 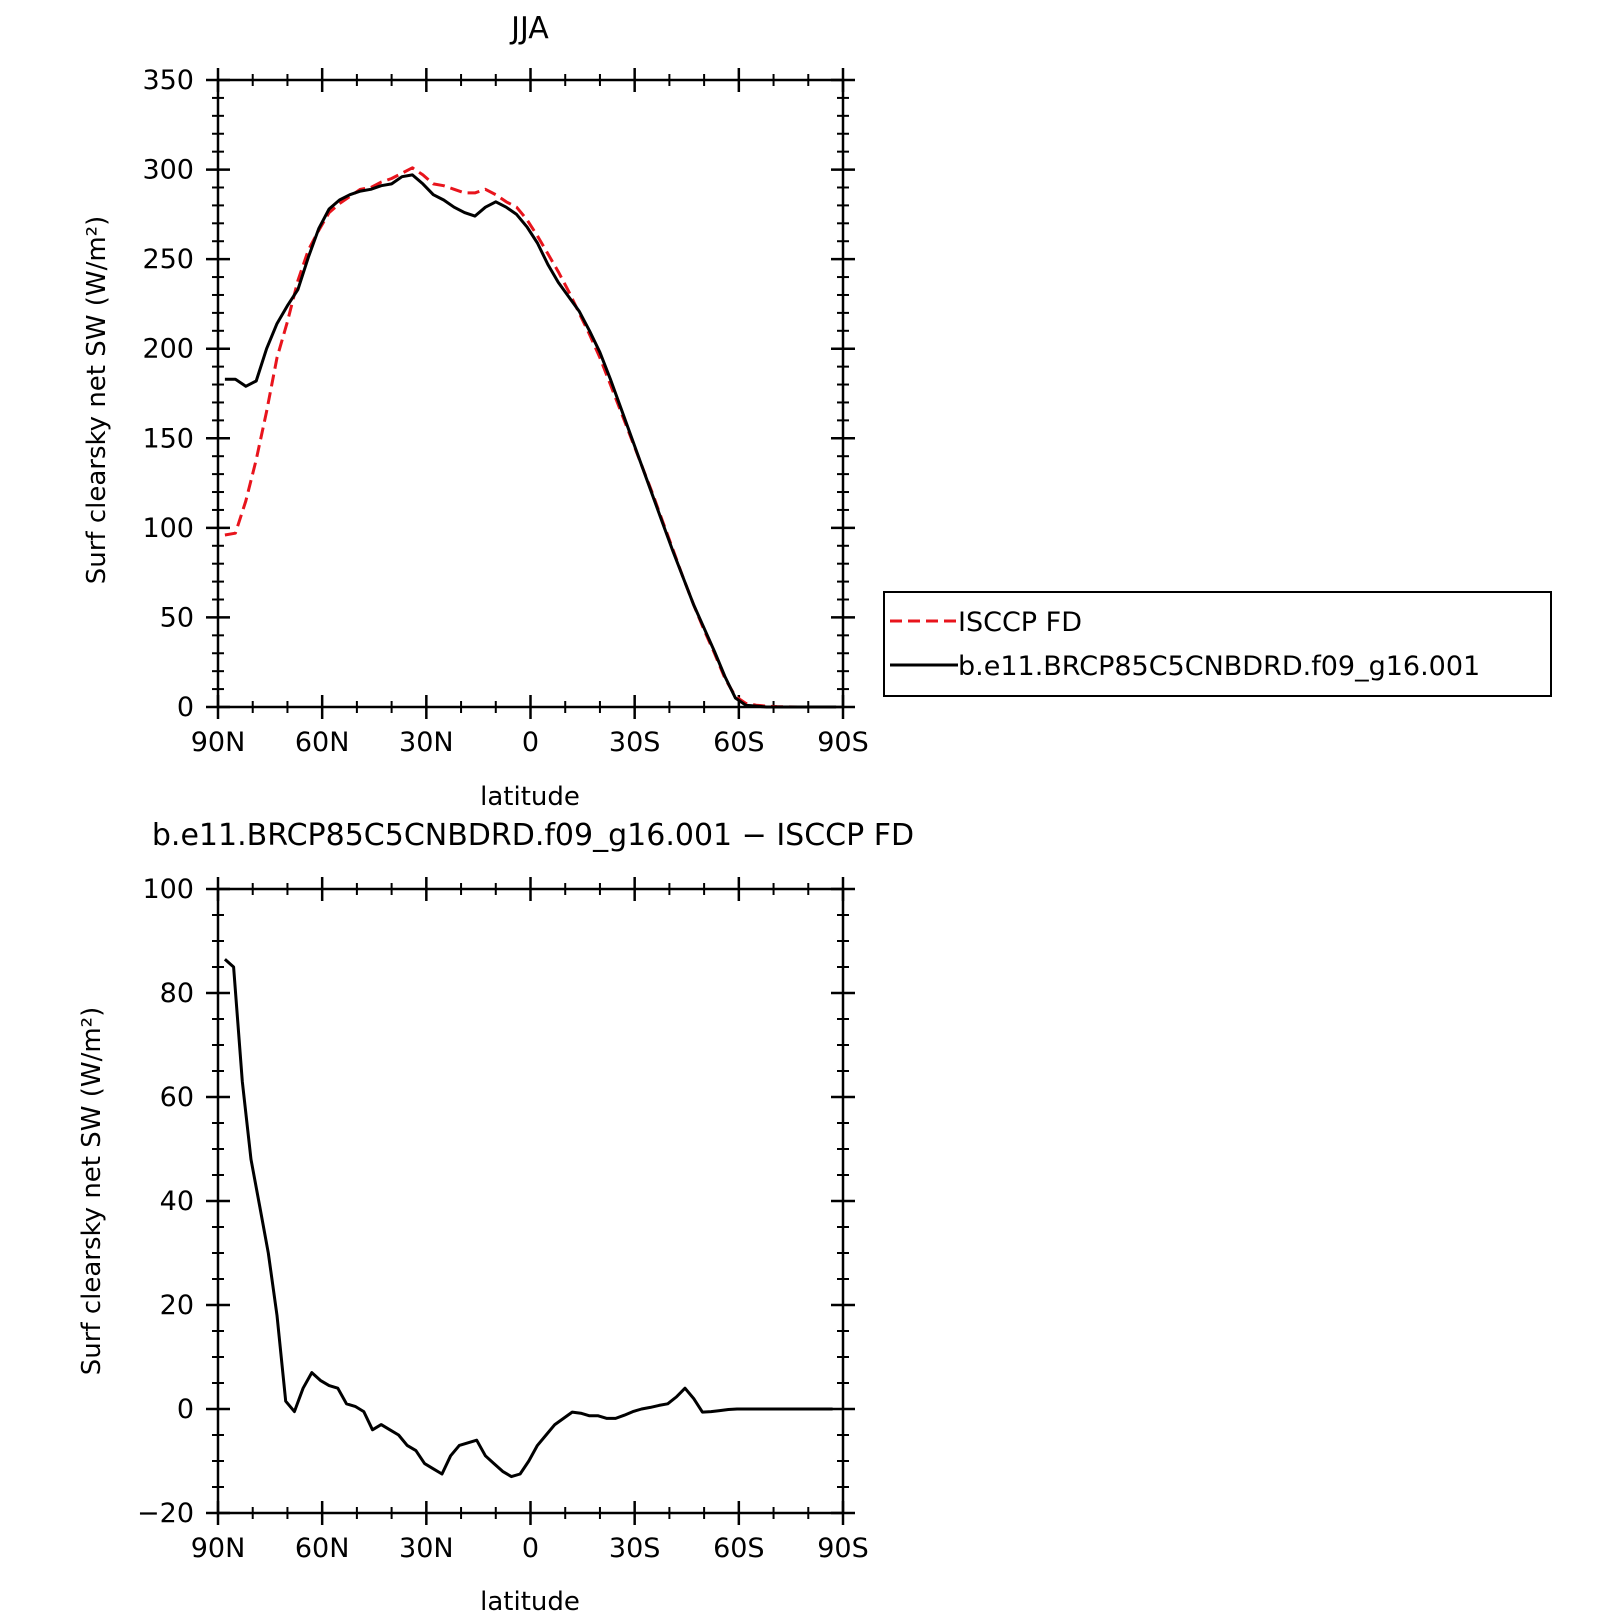 I want to click on top-x-tick-label: 0, so click(x=530, y=742).